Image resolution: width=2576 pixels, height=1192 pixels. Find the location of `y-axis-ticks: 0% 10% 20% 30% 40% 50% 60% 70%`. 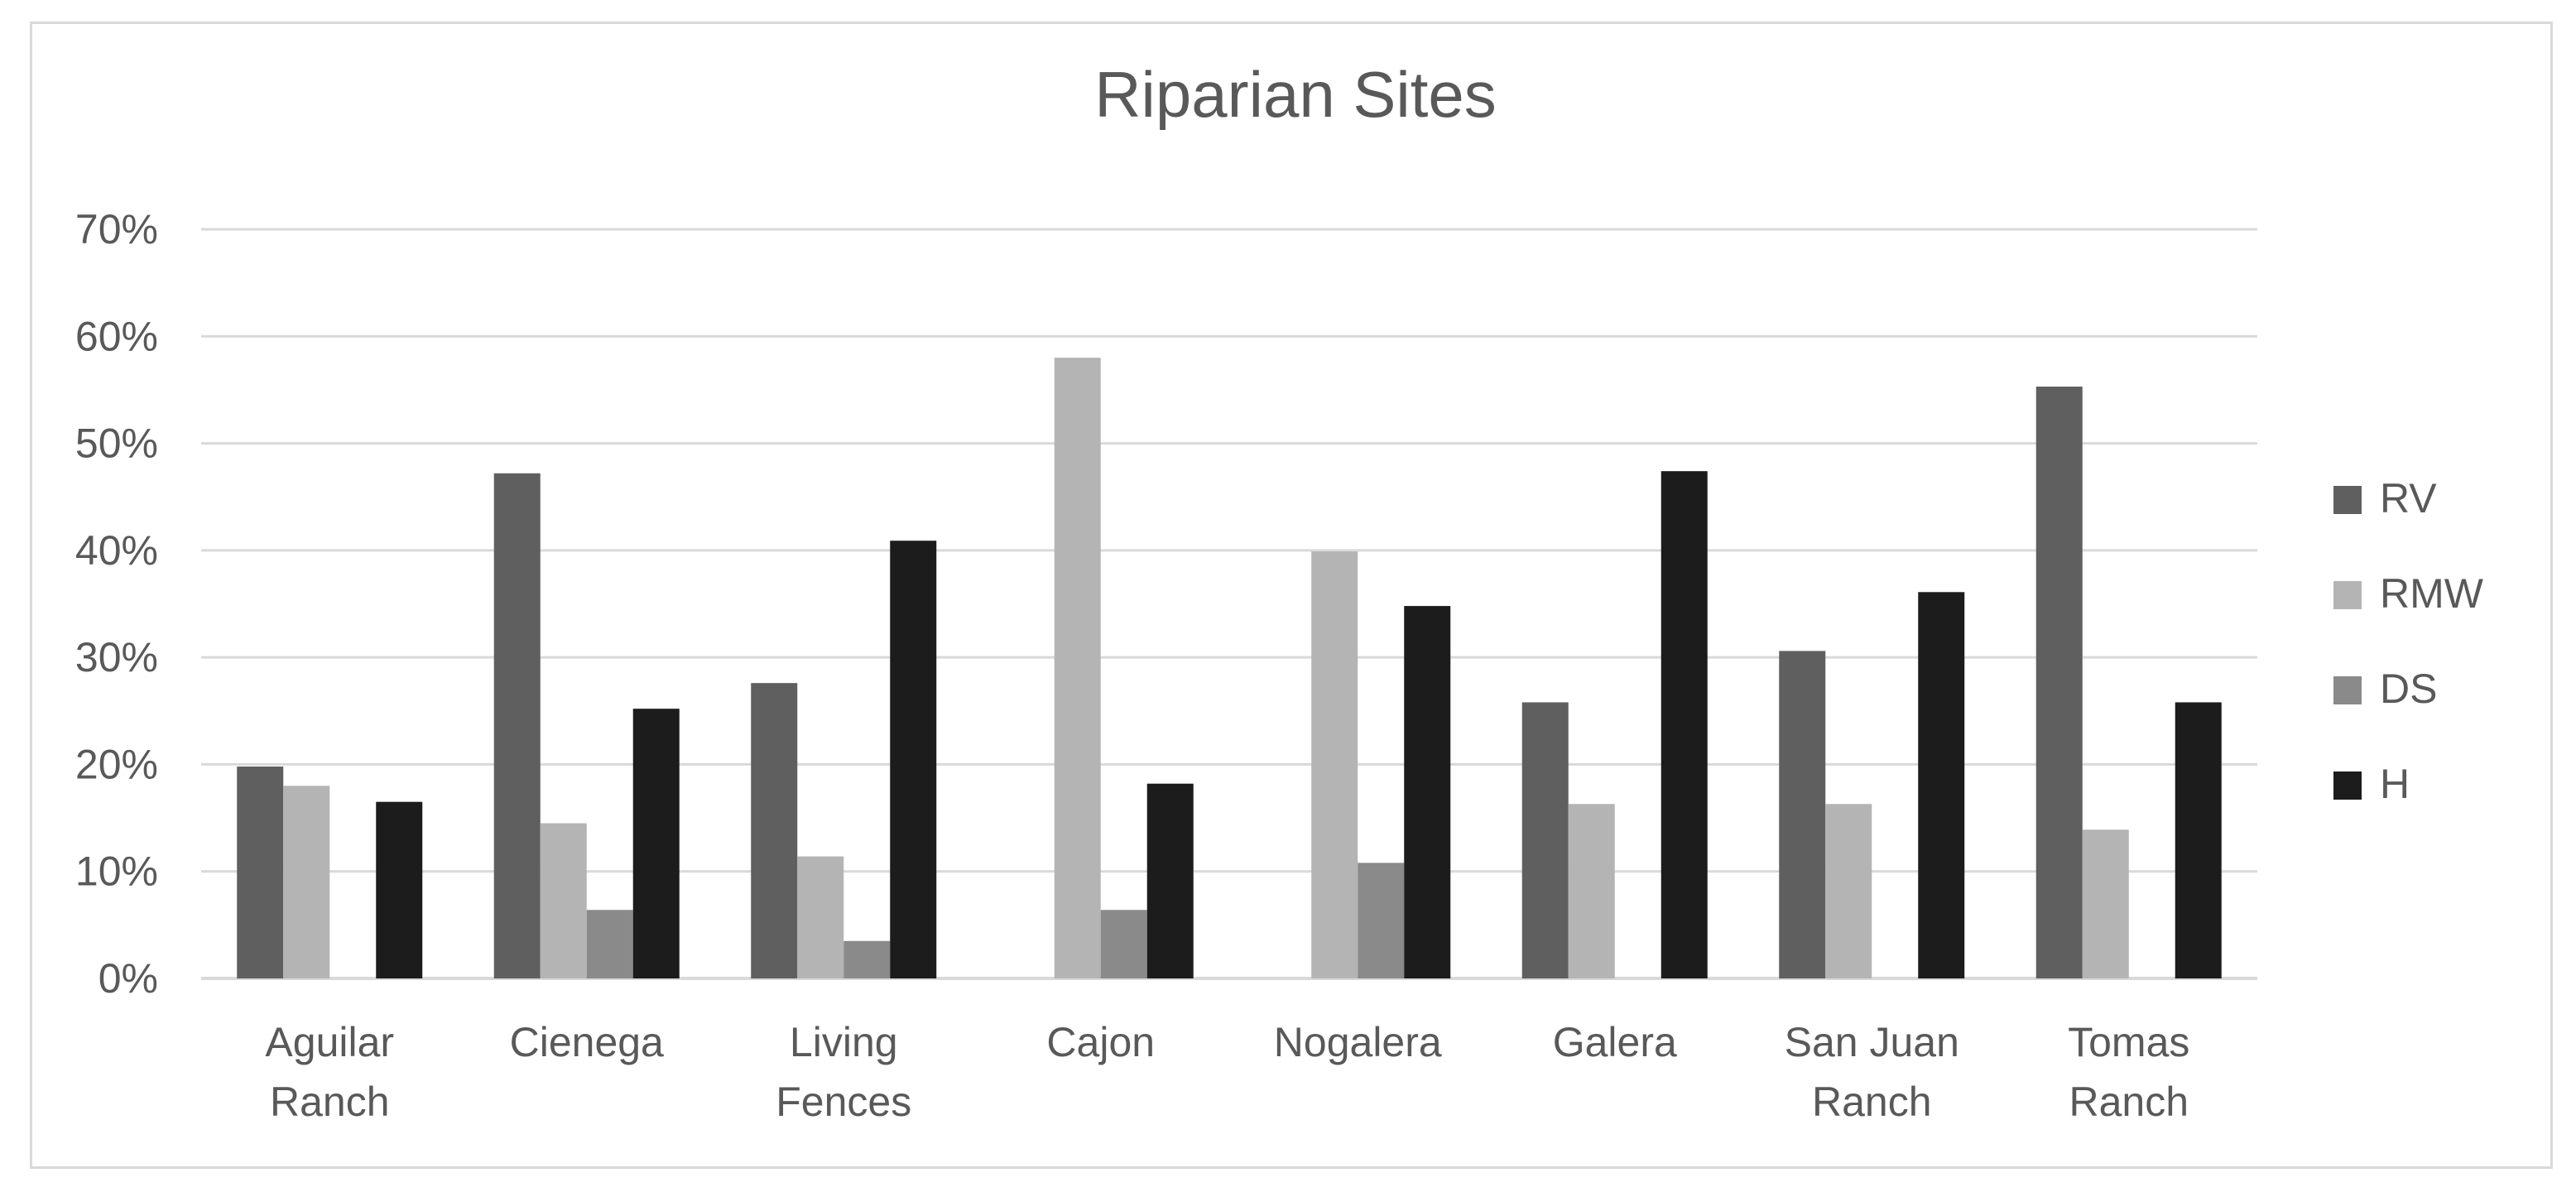

y-axis-ticks: 0% 10% 20% 30% 40% 50% 60% 70% is located at coordinates (116, 604).